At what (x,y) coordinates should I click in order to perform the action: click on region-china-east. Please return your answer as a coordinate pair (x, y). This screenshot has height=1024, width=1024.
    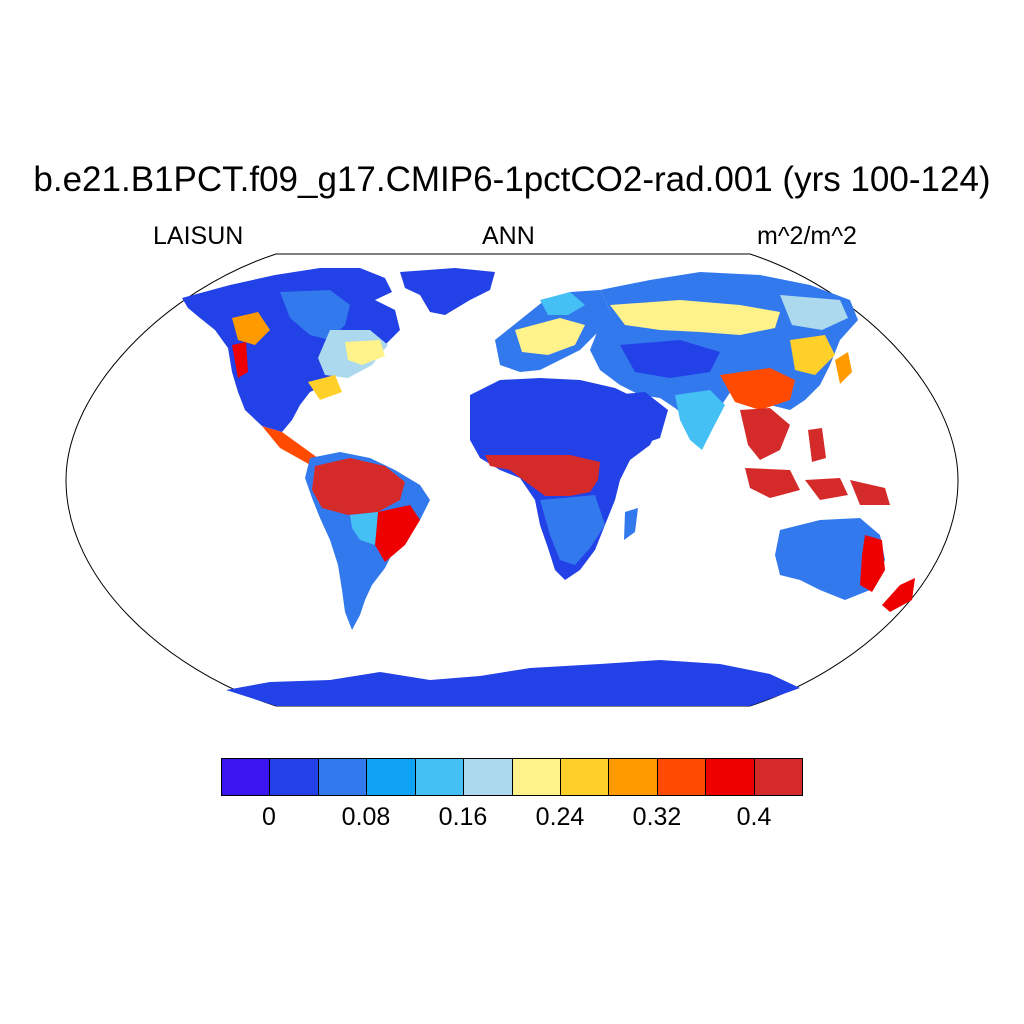
    Looking at the image, I should click on (812, 355).